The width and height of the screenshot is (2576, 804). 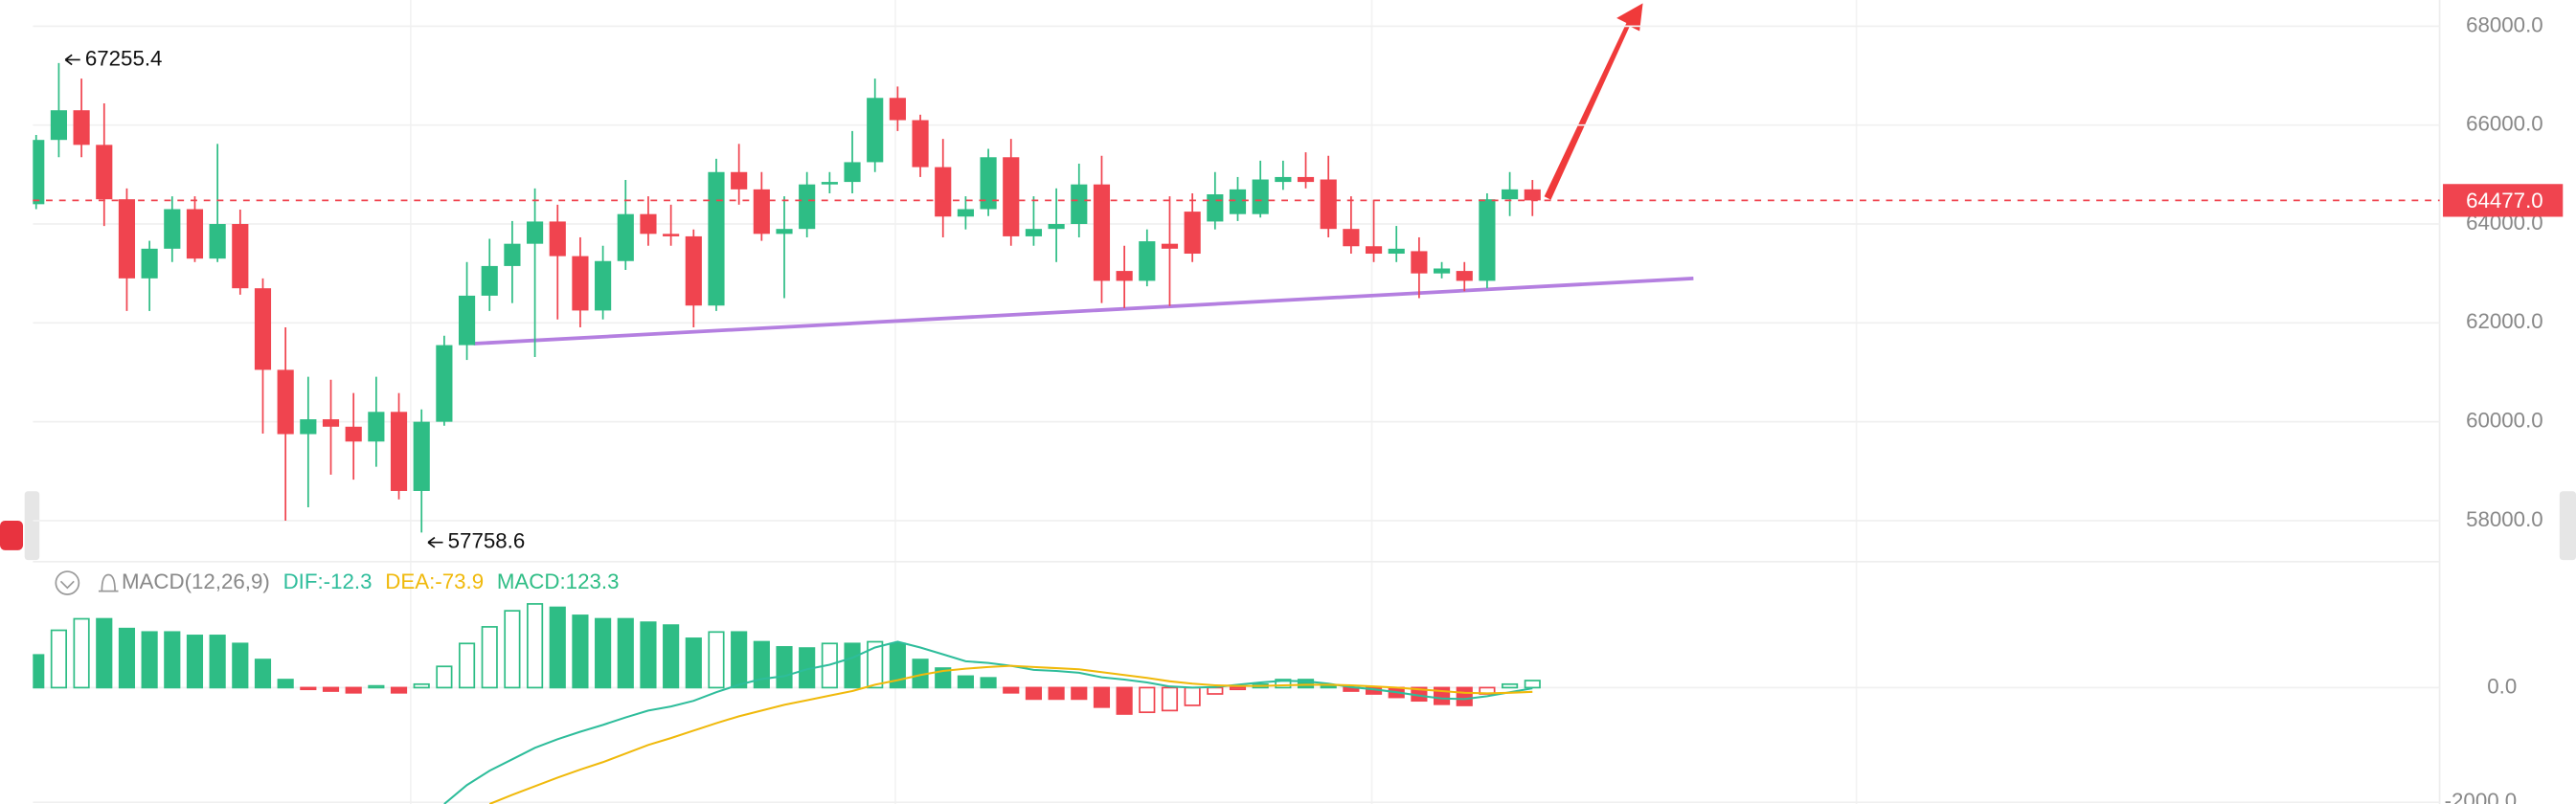 What do you see at coordinates (2481, 796) in the screenshot?
I see `y-tick-label: -2000.0` at bounding box center [2481, 796].